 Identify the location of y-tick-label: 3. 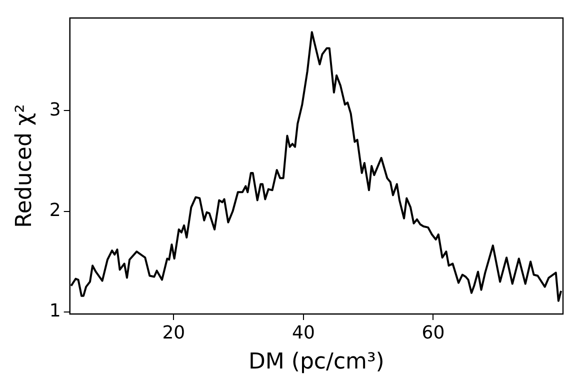
(55, 109).